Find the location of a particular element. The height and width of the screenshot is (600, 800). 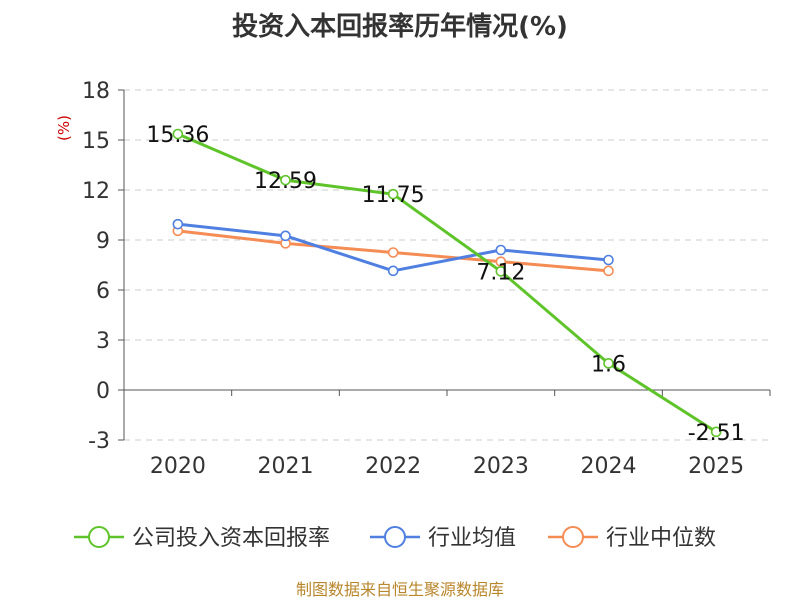

y-axis-unit-label: (%) is located at coordinates (64, 128).